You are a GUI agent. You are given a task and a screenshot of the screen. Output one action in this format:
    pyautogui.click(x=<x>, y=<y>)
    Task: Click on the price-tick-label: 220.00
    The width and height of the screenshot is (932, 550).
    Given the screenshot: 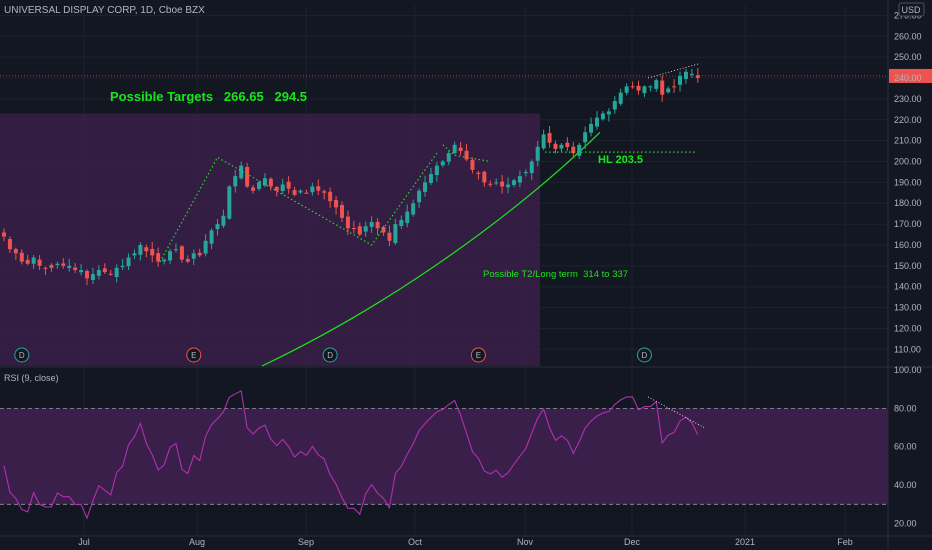 What is the action you would take?
    pyautogui.click(x=908, y=120)
    